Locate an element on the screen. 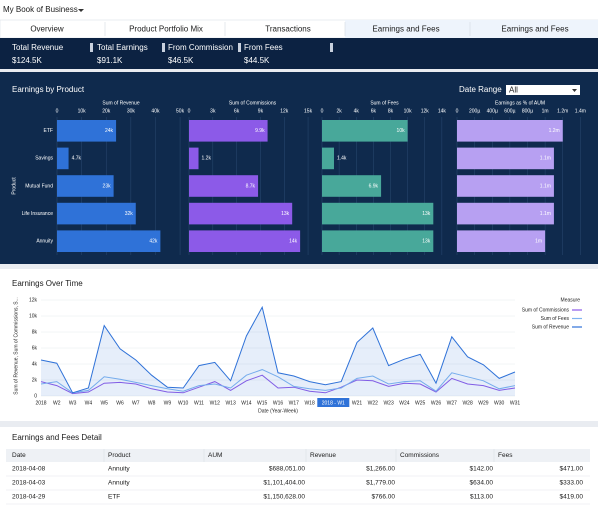 The width and height of the screenshot is (598, 509). date-range-label: Date Range is located at coordinates (480, 89).